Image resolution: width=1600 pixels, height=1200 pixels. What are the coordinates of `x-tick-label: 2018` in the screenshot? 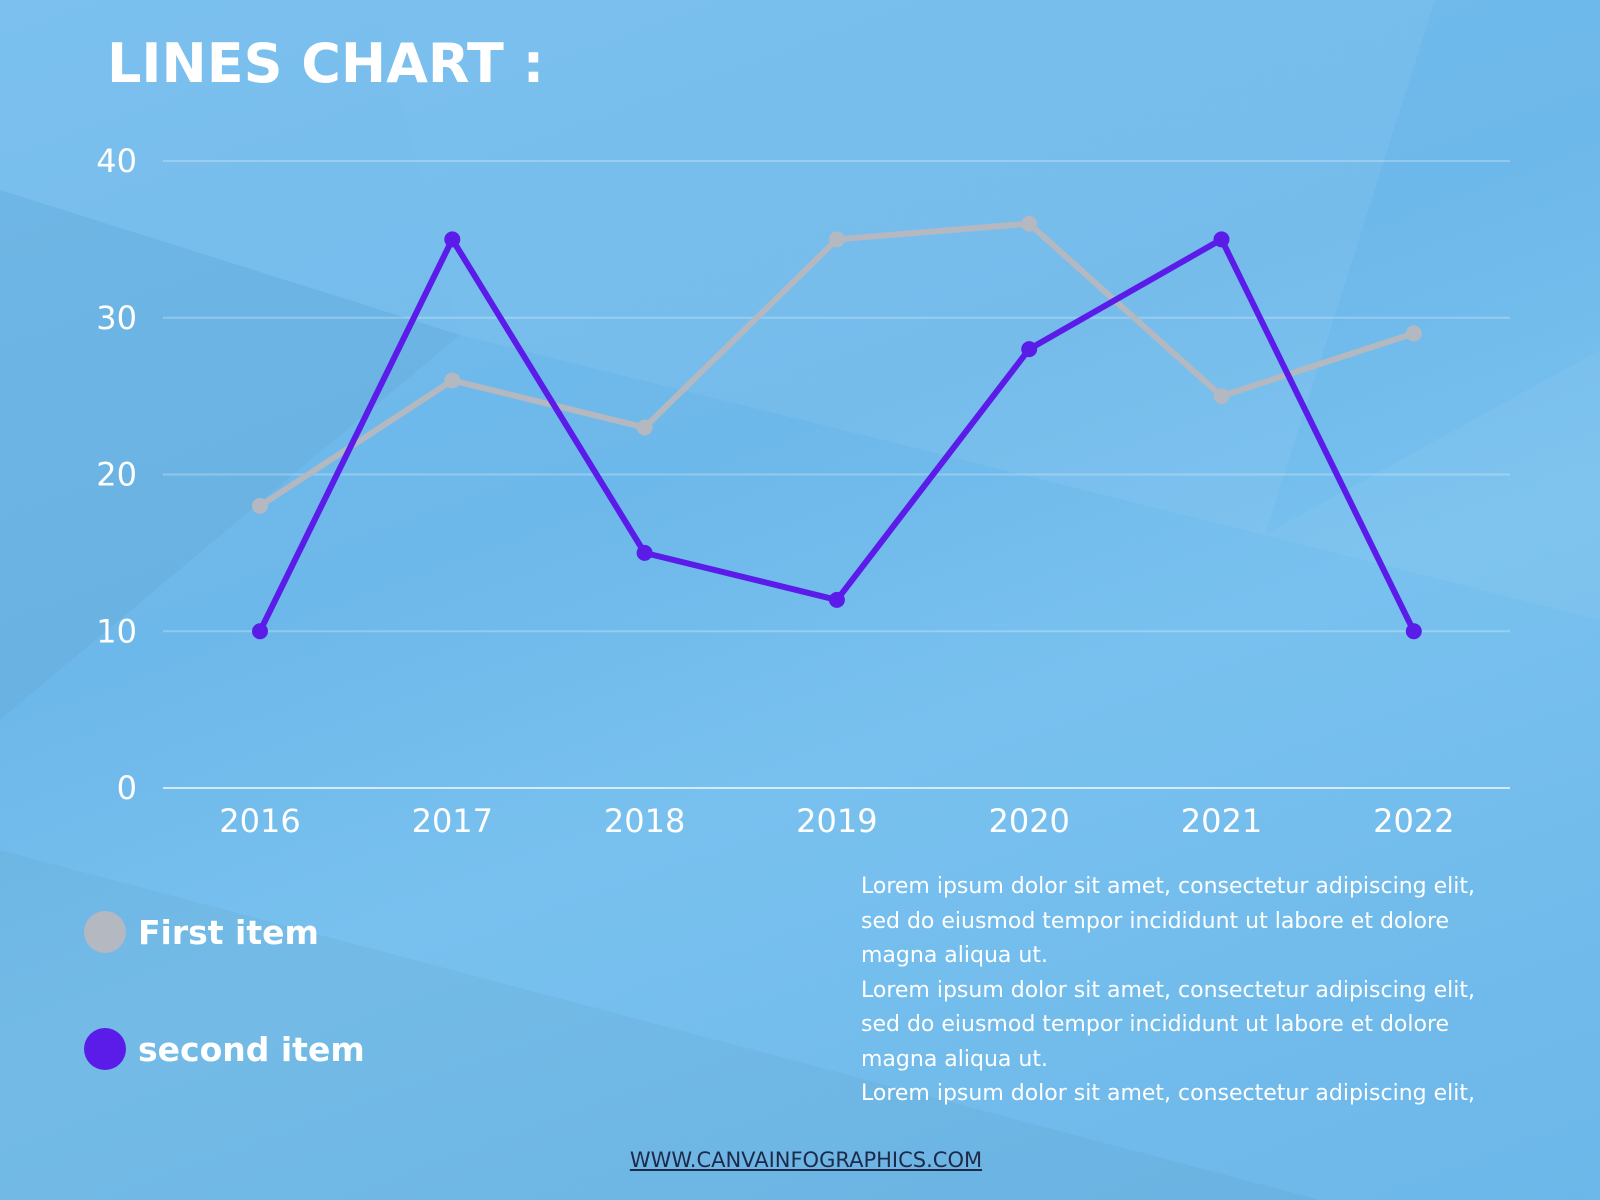 It's located at (644, 821).